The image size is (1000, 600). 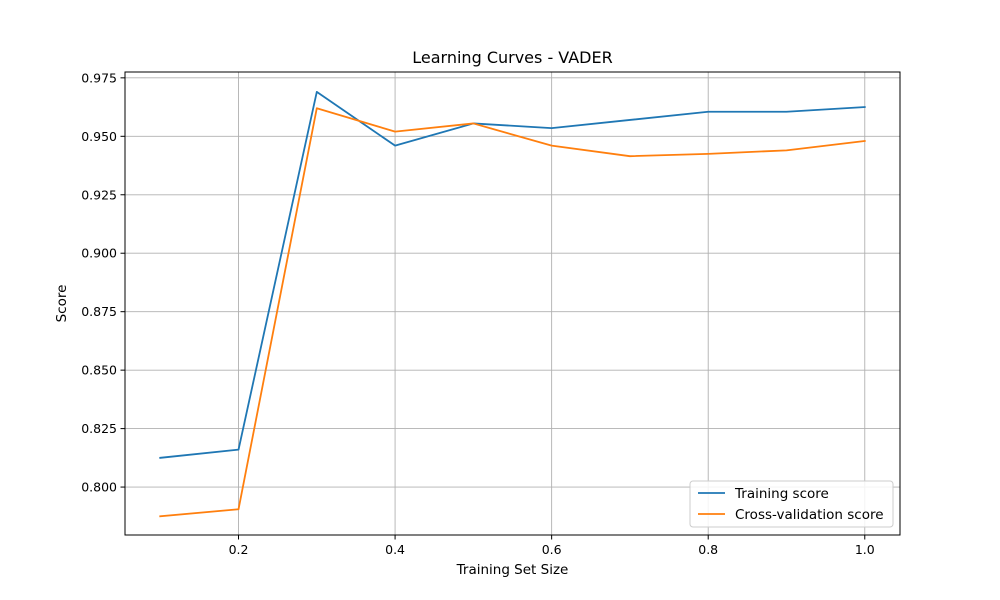 What do you see at coordinates (395, 549) in the screenshot?
I see `x-tick-label: 0.4` at bounding box center [395, 549].